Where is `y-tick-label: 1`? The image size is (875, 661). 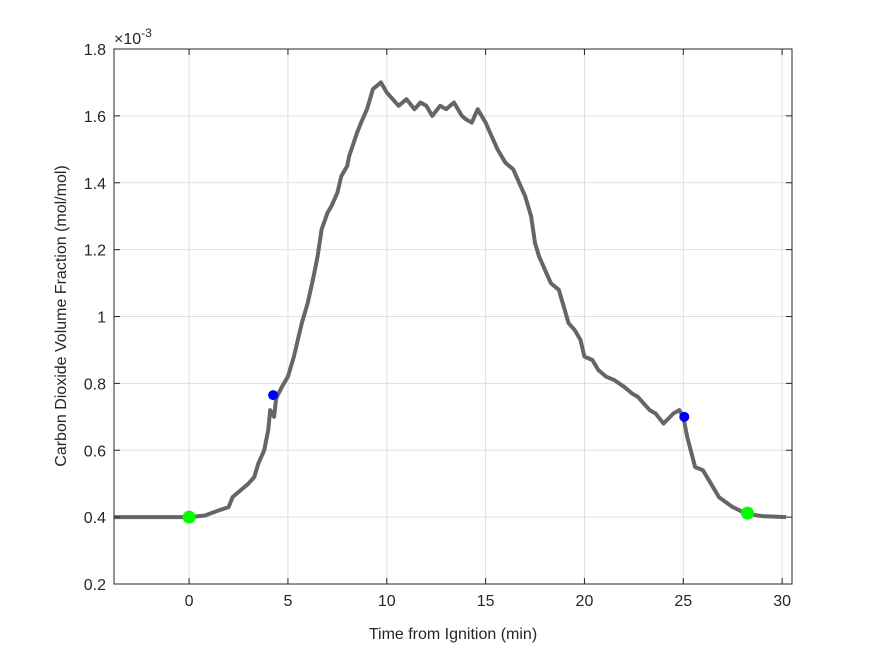 y-tick-label: 1 is located at coordinates (101, 318).